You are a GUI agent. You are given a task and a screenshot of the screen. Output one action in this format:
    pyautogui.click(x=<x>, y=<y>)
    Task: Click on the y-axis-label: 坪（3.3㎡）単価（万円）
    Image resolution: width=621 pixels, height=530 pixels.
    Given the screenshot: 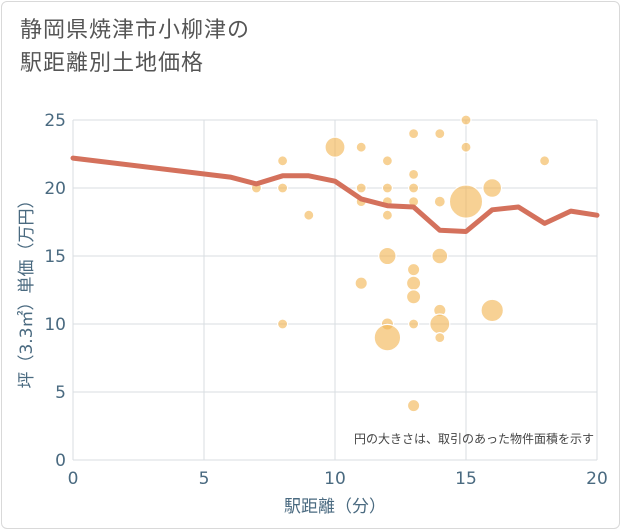 What is the action you would take?
    pyautogui.click(x=27, y=289)
    